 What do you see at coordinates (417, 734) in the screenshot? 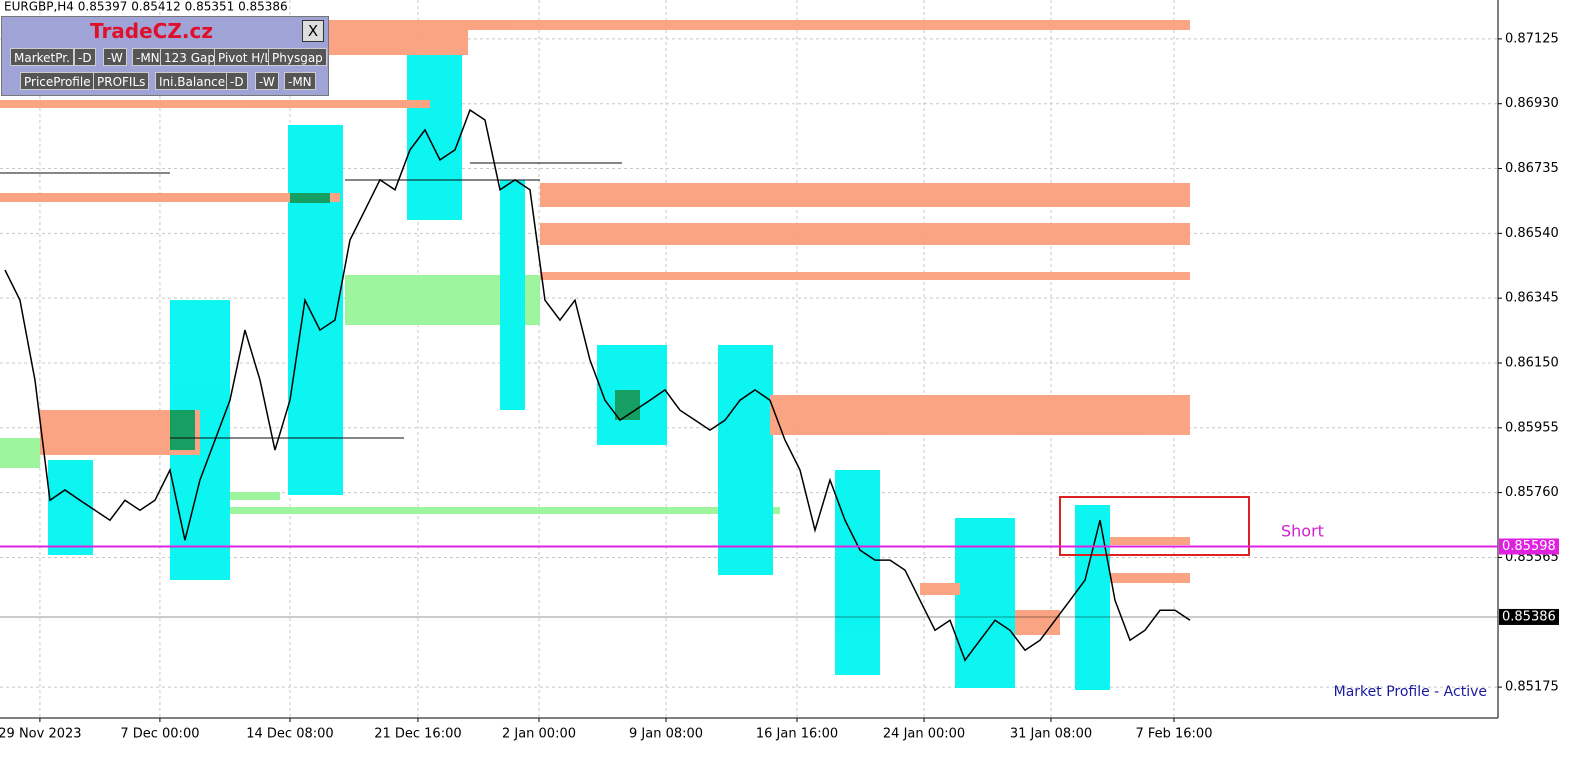
I see `x-tick-label: 21 Dec 16:00` at bounding box center [417, 734].